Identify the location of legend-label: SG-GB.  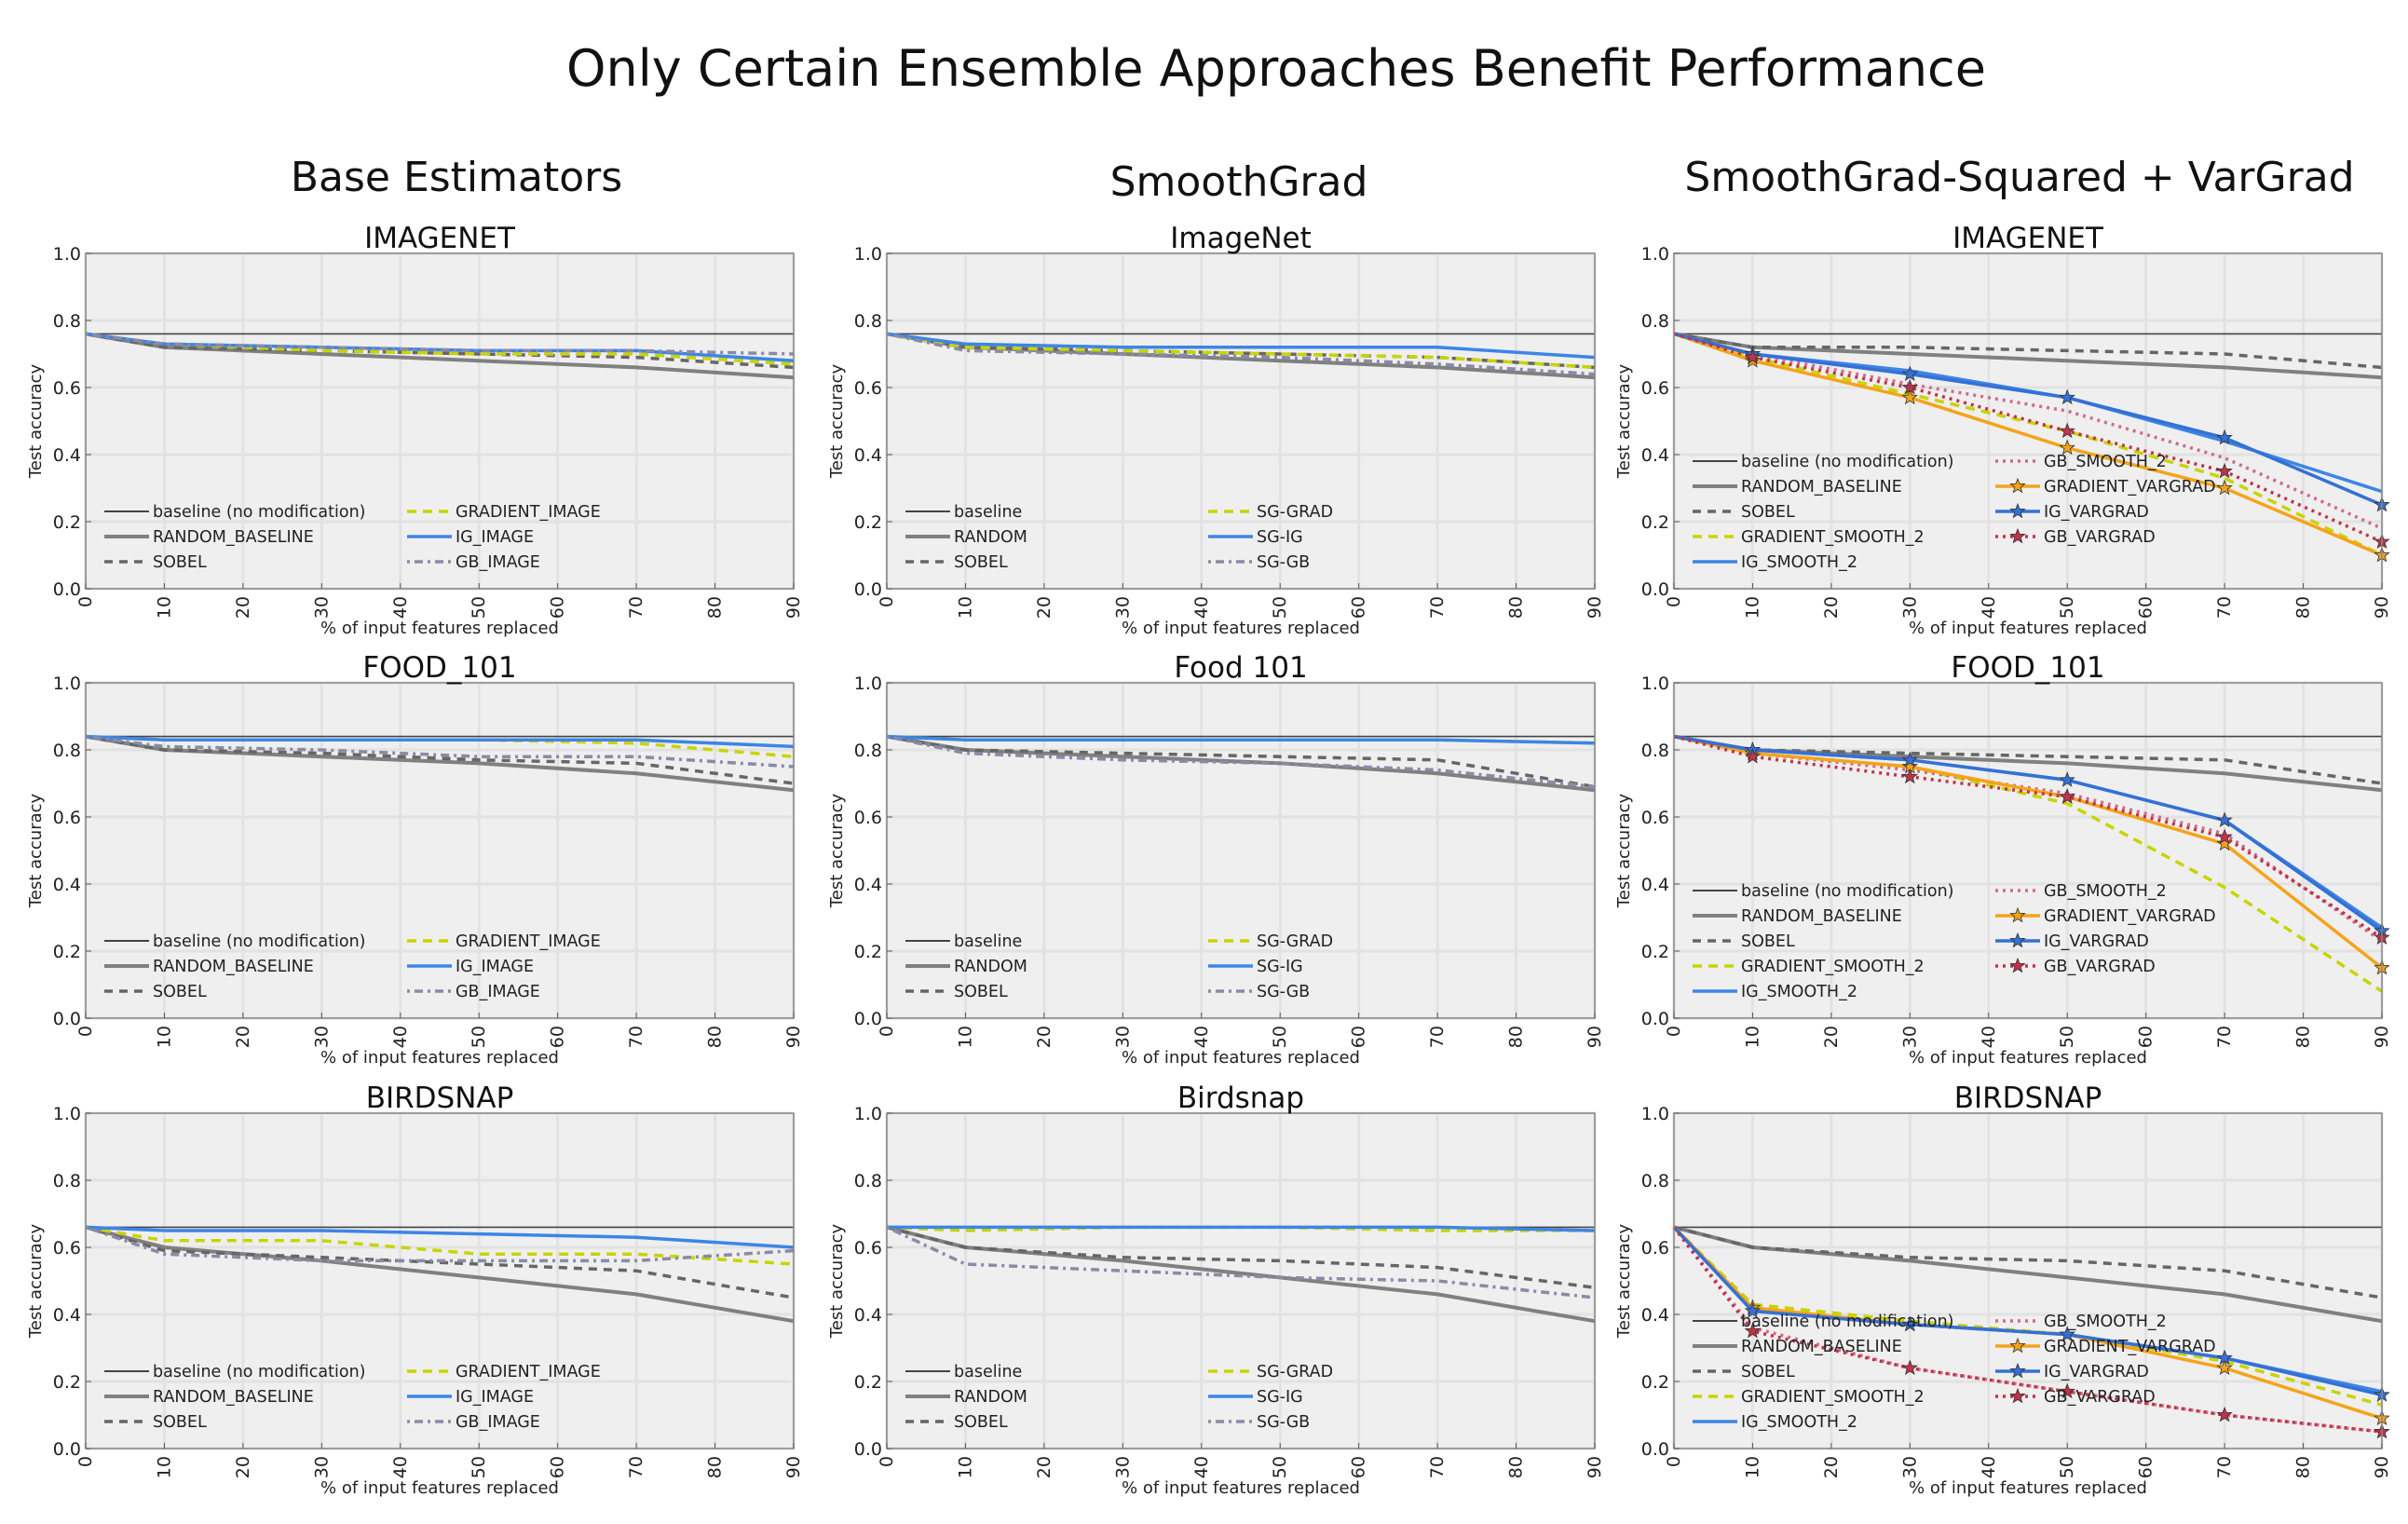
(1283, 562).